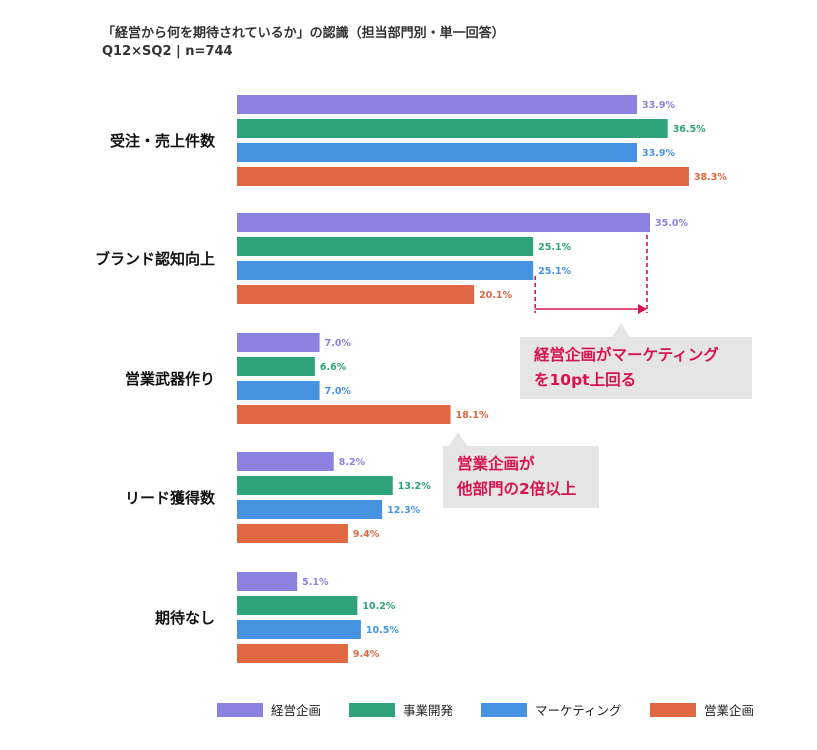 This screenshot has width=817, height=750. What do you see at coordinates (729, 710) in the screenshot?
I see `legend-label: 営業企画` at bounding box center [729, 710].